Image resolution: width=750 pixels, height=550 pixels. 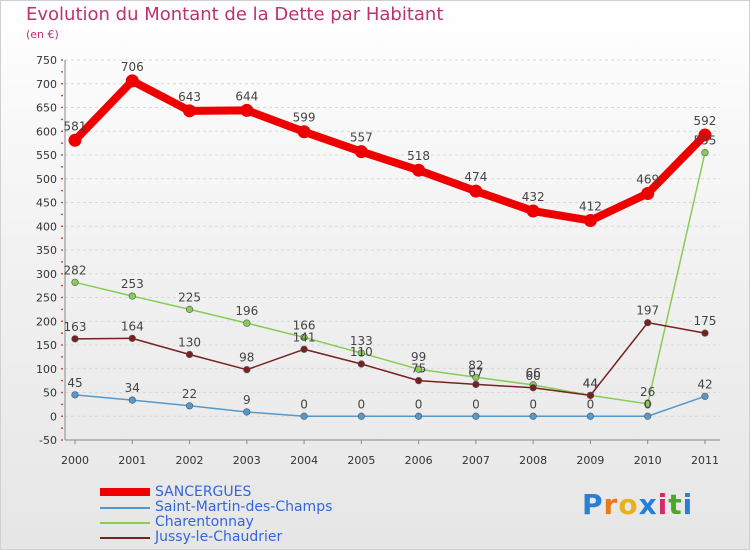 I want to click on y-tick-label: 350, so click(x=46, y=250).